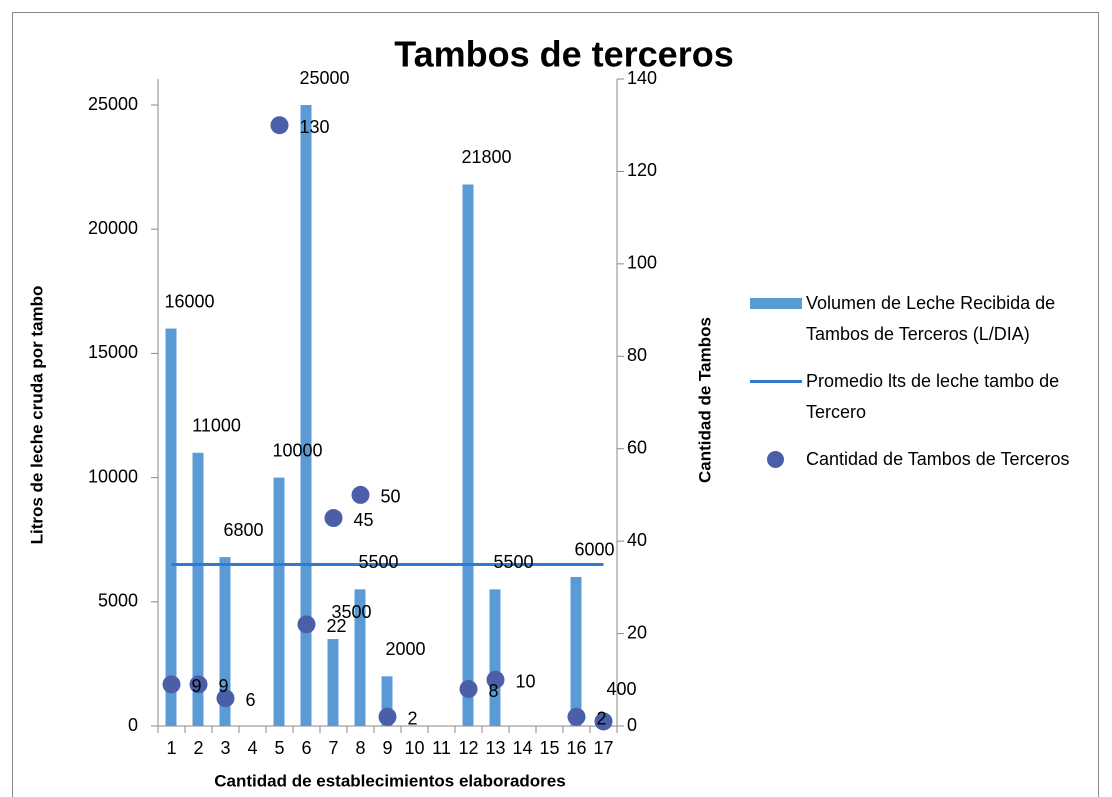 The width and height of the screenshot is (1112, 797). I want to click on y2-tick-label: 40, so click(637, 540).